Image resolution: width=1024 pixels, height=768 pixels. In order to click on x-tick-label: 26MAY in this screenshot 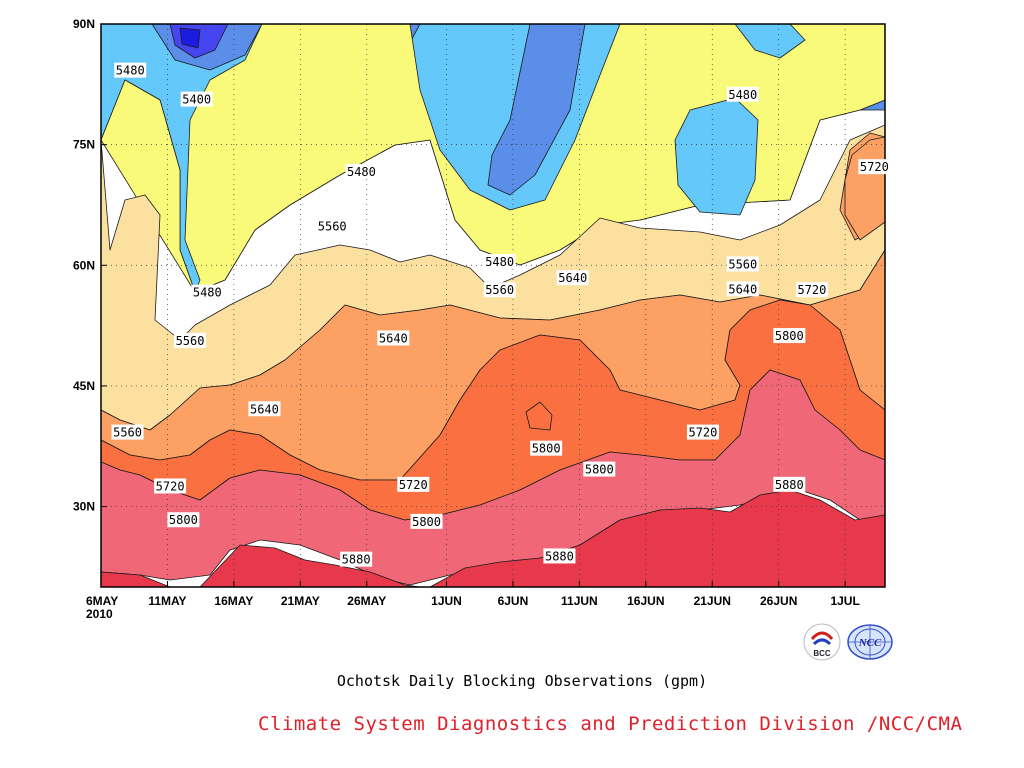, I will do `click(366, 601)`.